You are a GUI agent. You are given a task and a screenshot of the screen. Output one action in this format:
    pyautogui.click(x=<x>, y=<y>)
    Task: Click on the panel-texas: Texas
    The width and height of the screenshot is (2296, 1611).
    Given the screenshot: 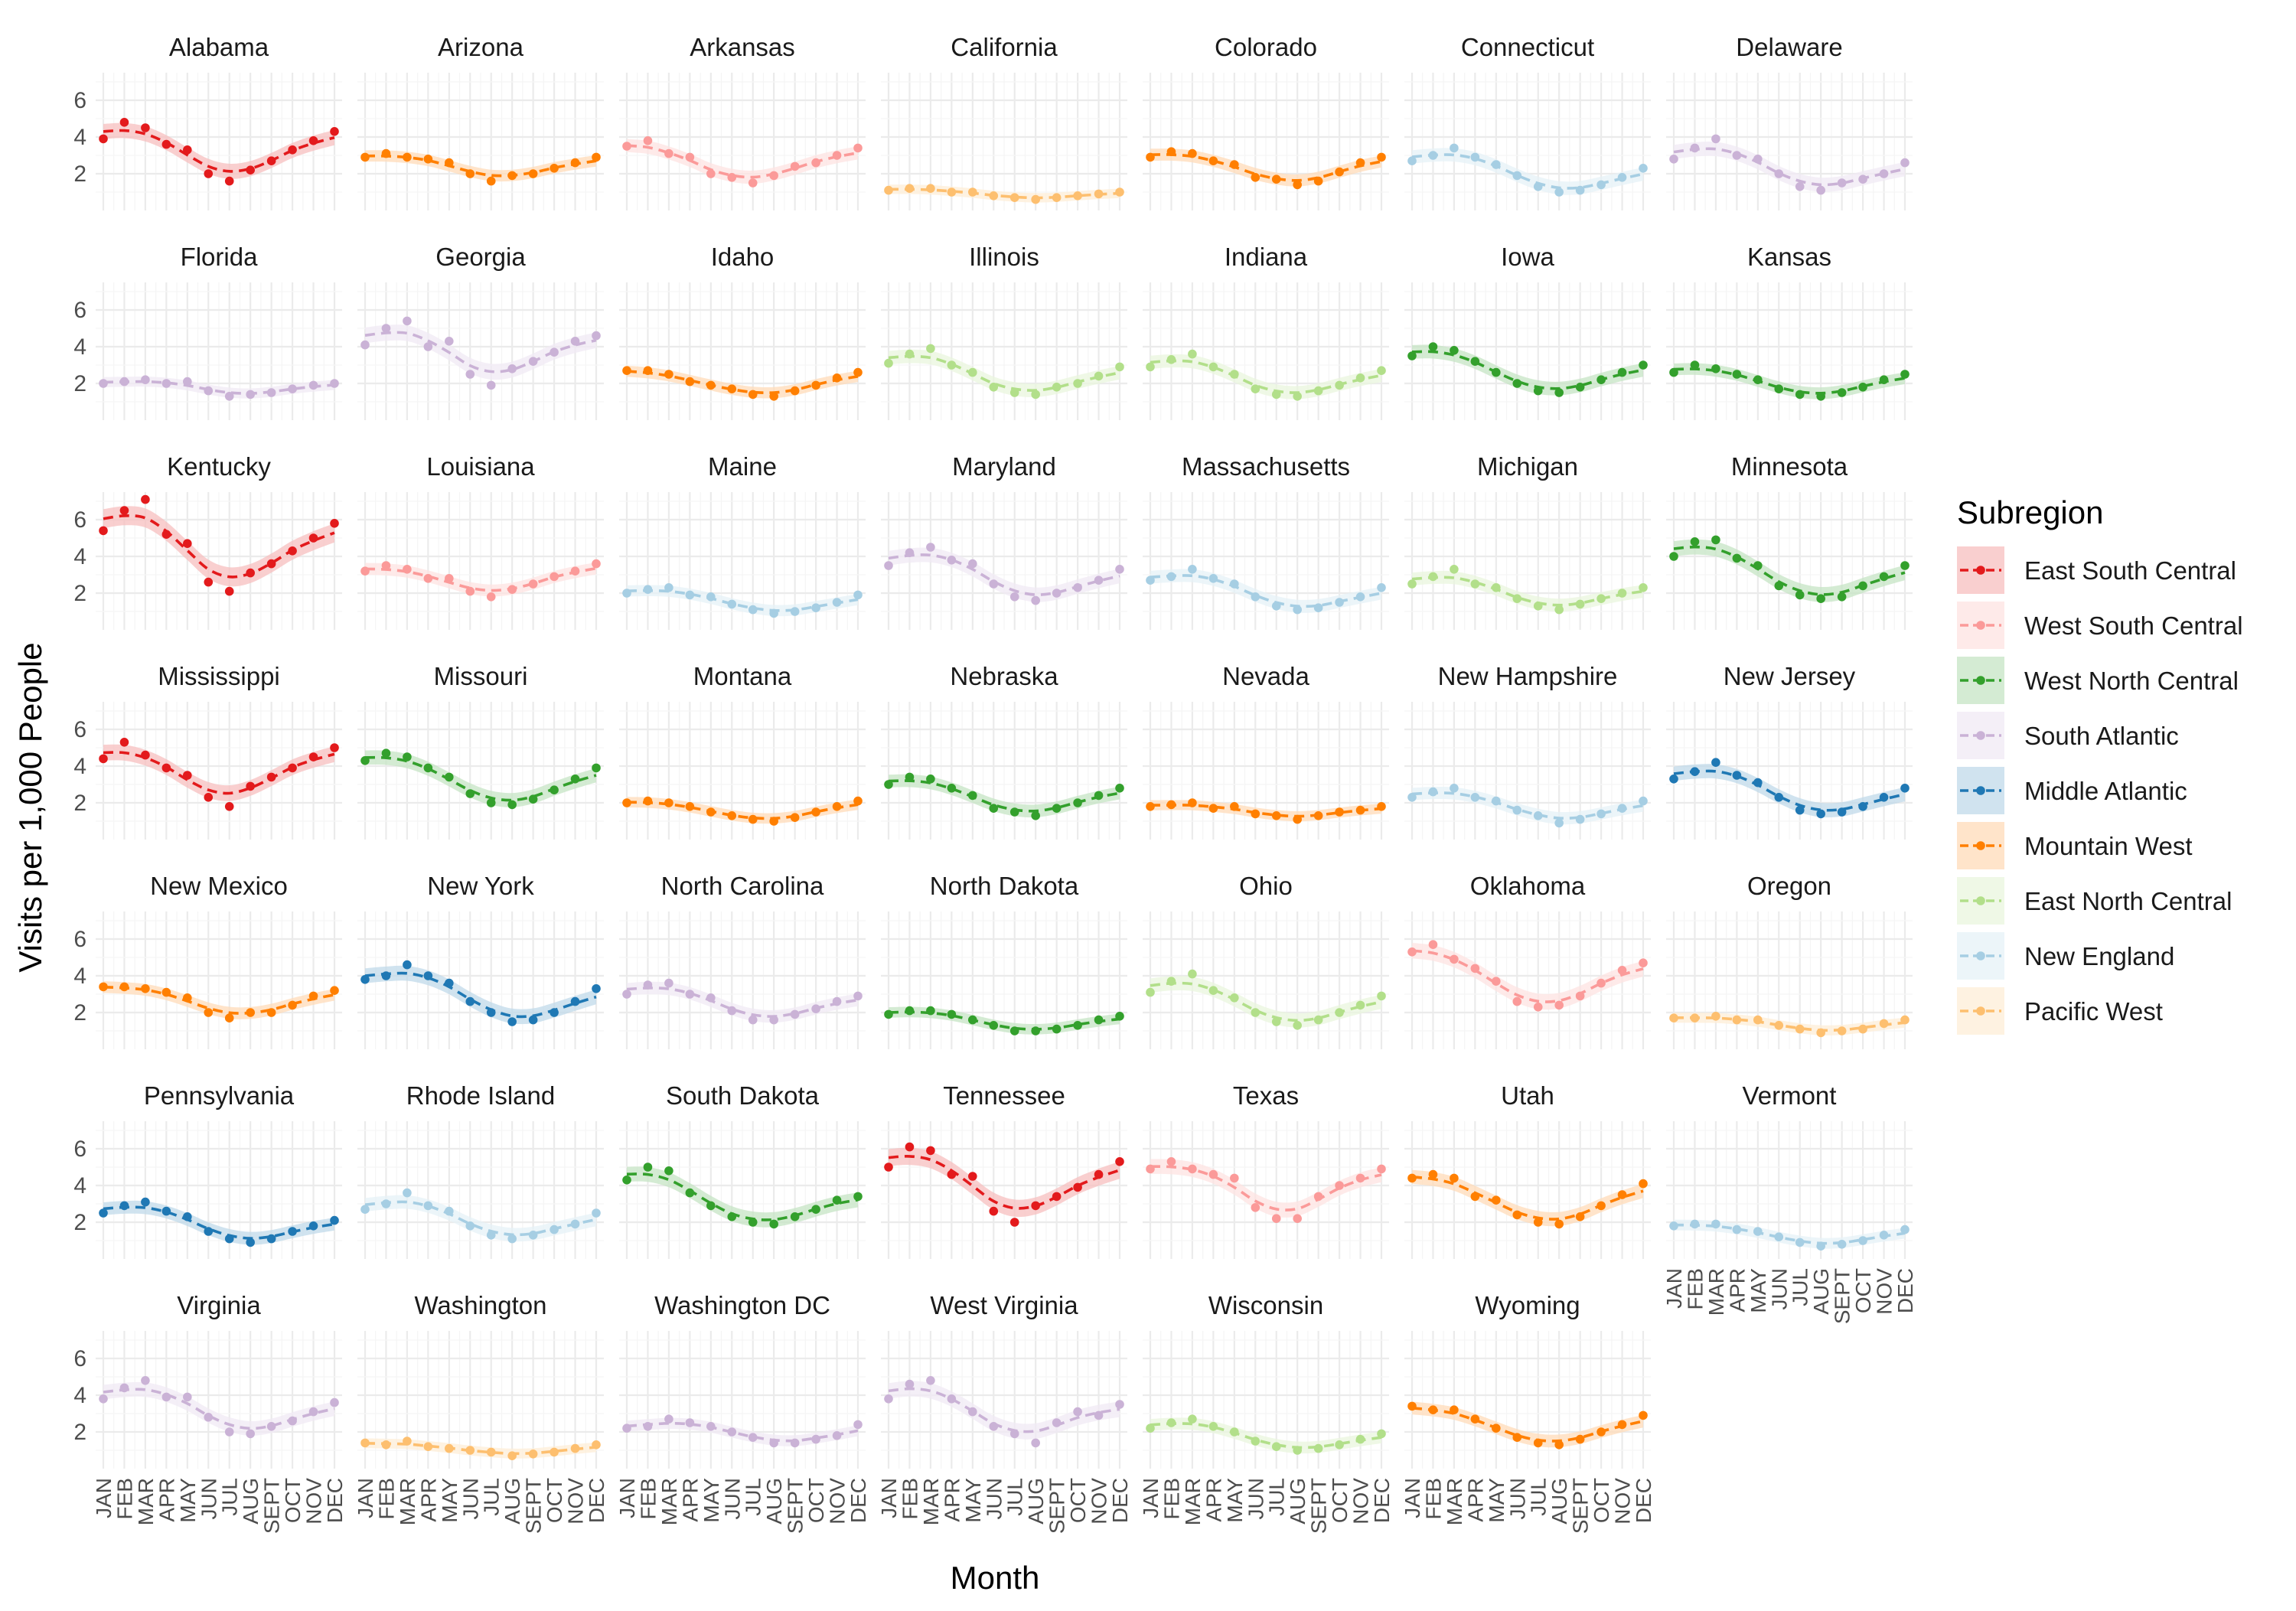 What is the action you would take?
    pyautogui.click(x=1266, y=1170)
    